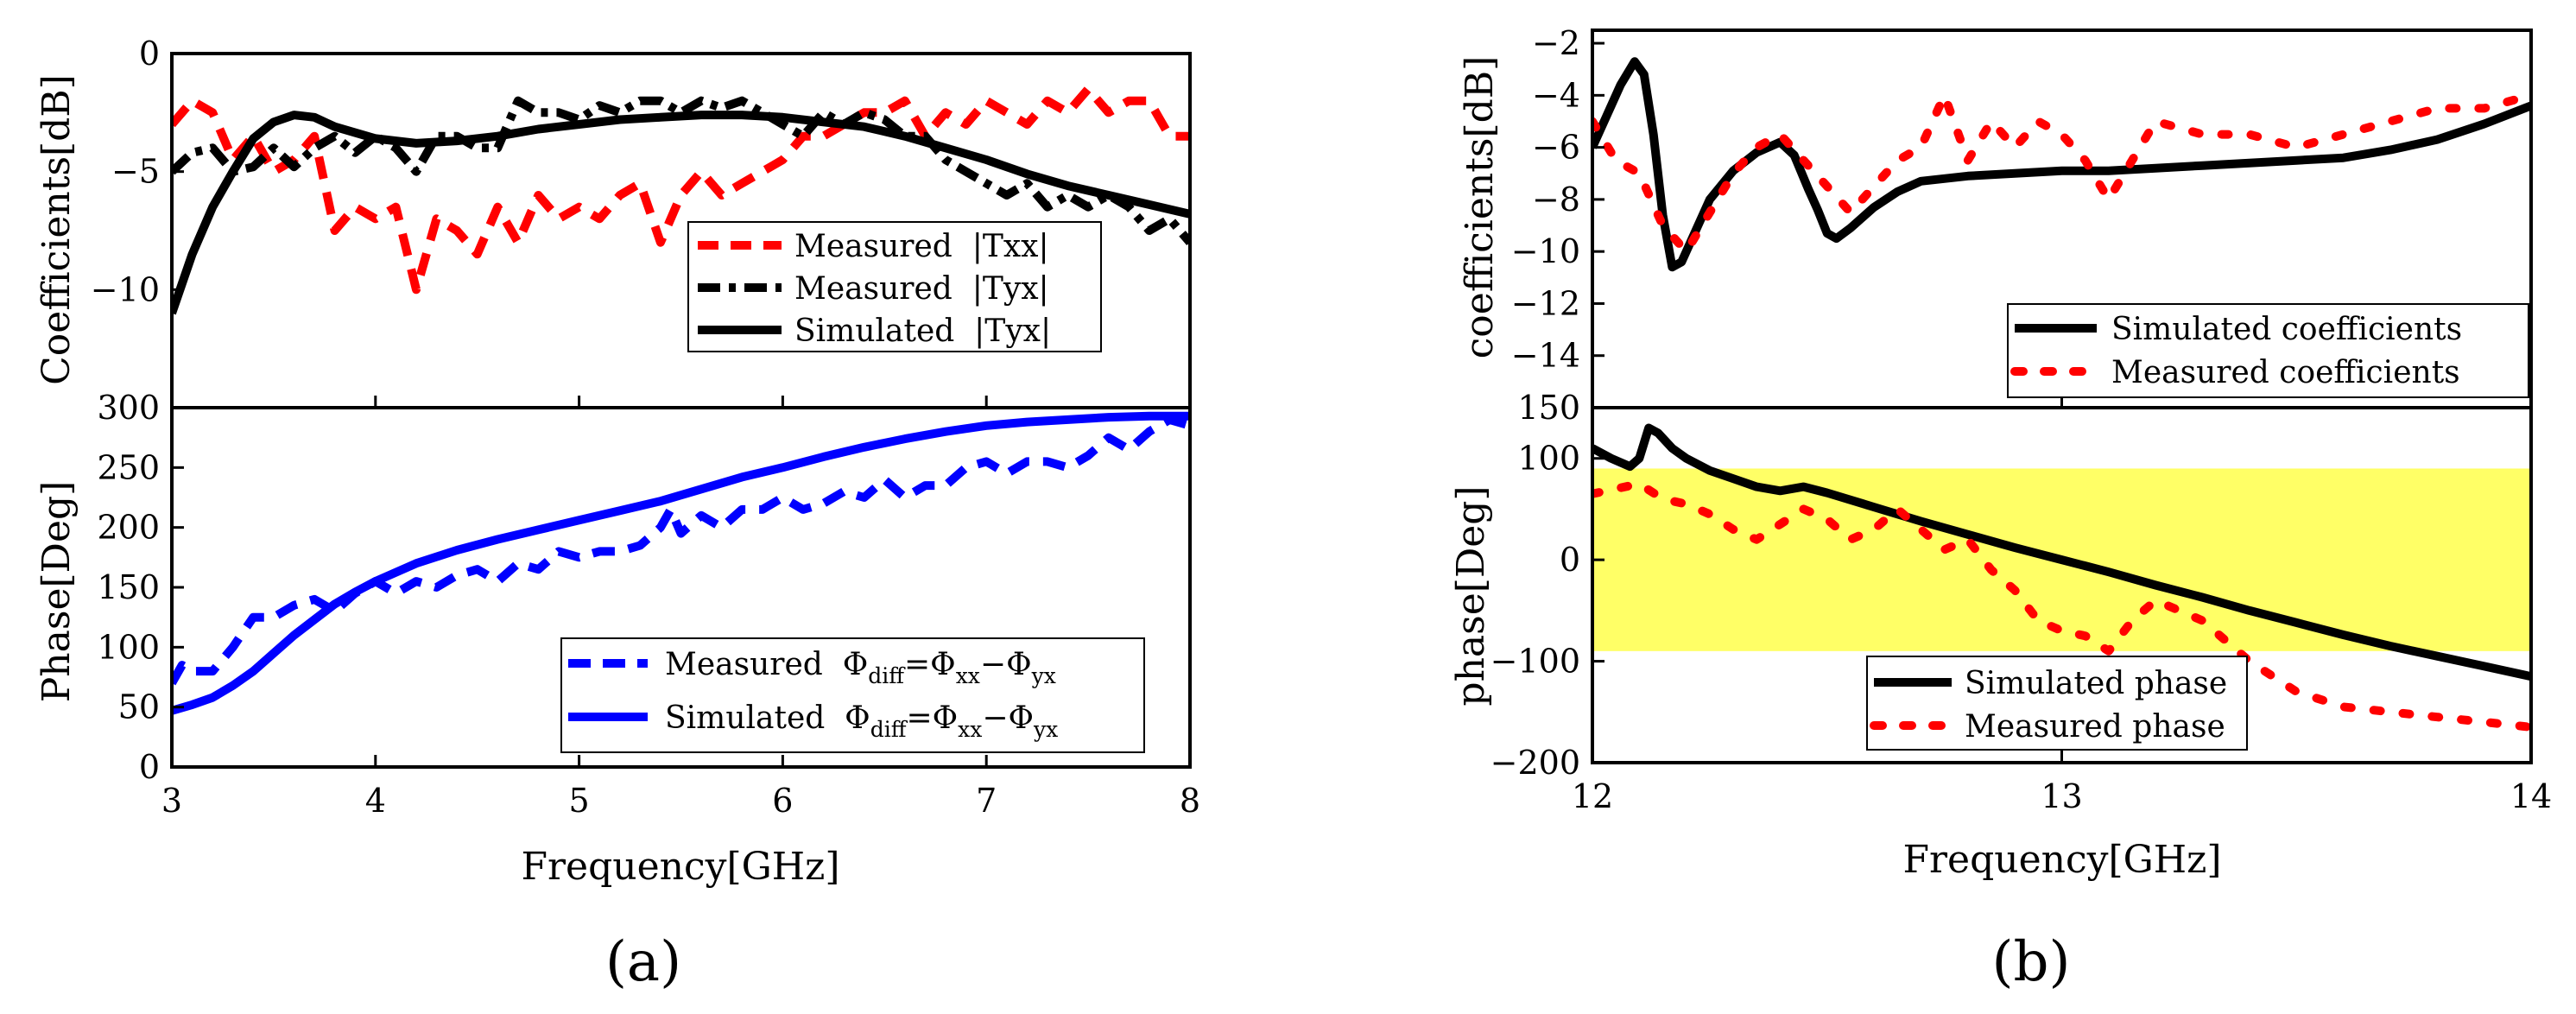 The width and height of the screenshot is (2576, 1014). Describe the element at coordinates (128, 528) in the screenshot. I see `a-bottom-ytick-label: 200` at that location.